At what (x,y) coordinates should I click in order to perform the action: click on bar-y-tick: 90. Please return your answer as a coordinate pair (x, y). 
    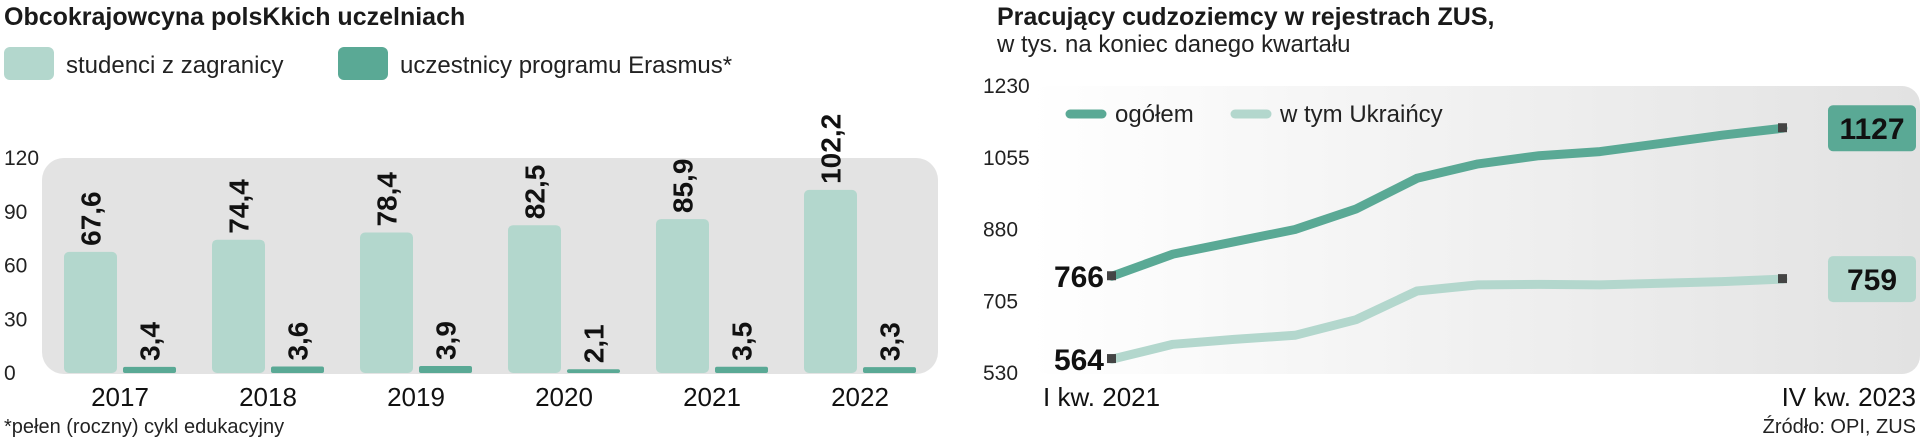
    Looking at the image, I should click on (15, 212).